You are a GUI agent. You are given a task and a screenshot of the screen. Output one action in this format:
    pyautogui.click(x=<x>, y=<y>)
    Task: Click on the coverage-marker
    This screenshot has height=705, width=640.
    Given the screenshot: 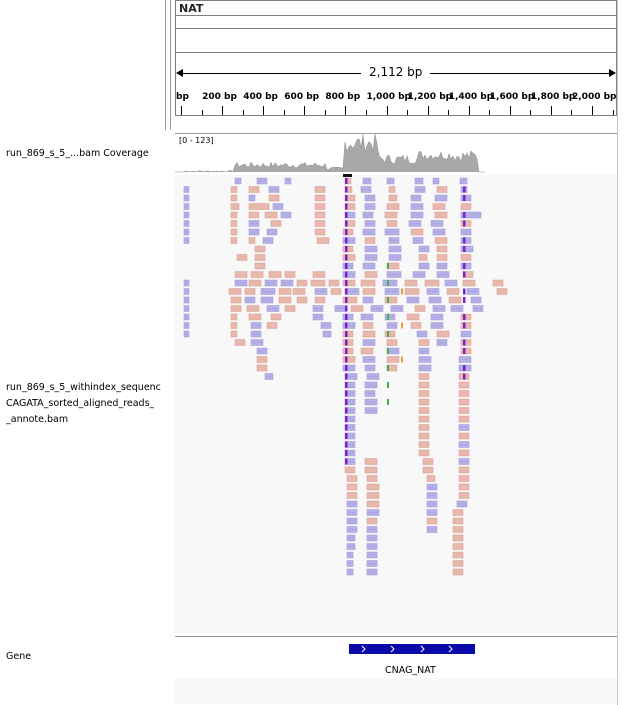 What is the action you would take?
    pyautogui.click(x=347, y=175)
    